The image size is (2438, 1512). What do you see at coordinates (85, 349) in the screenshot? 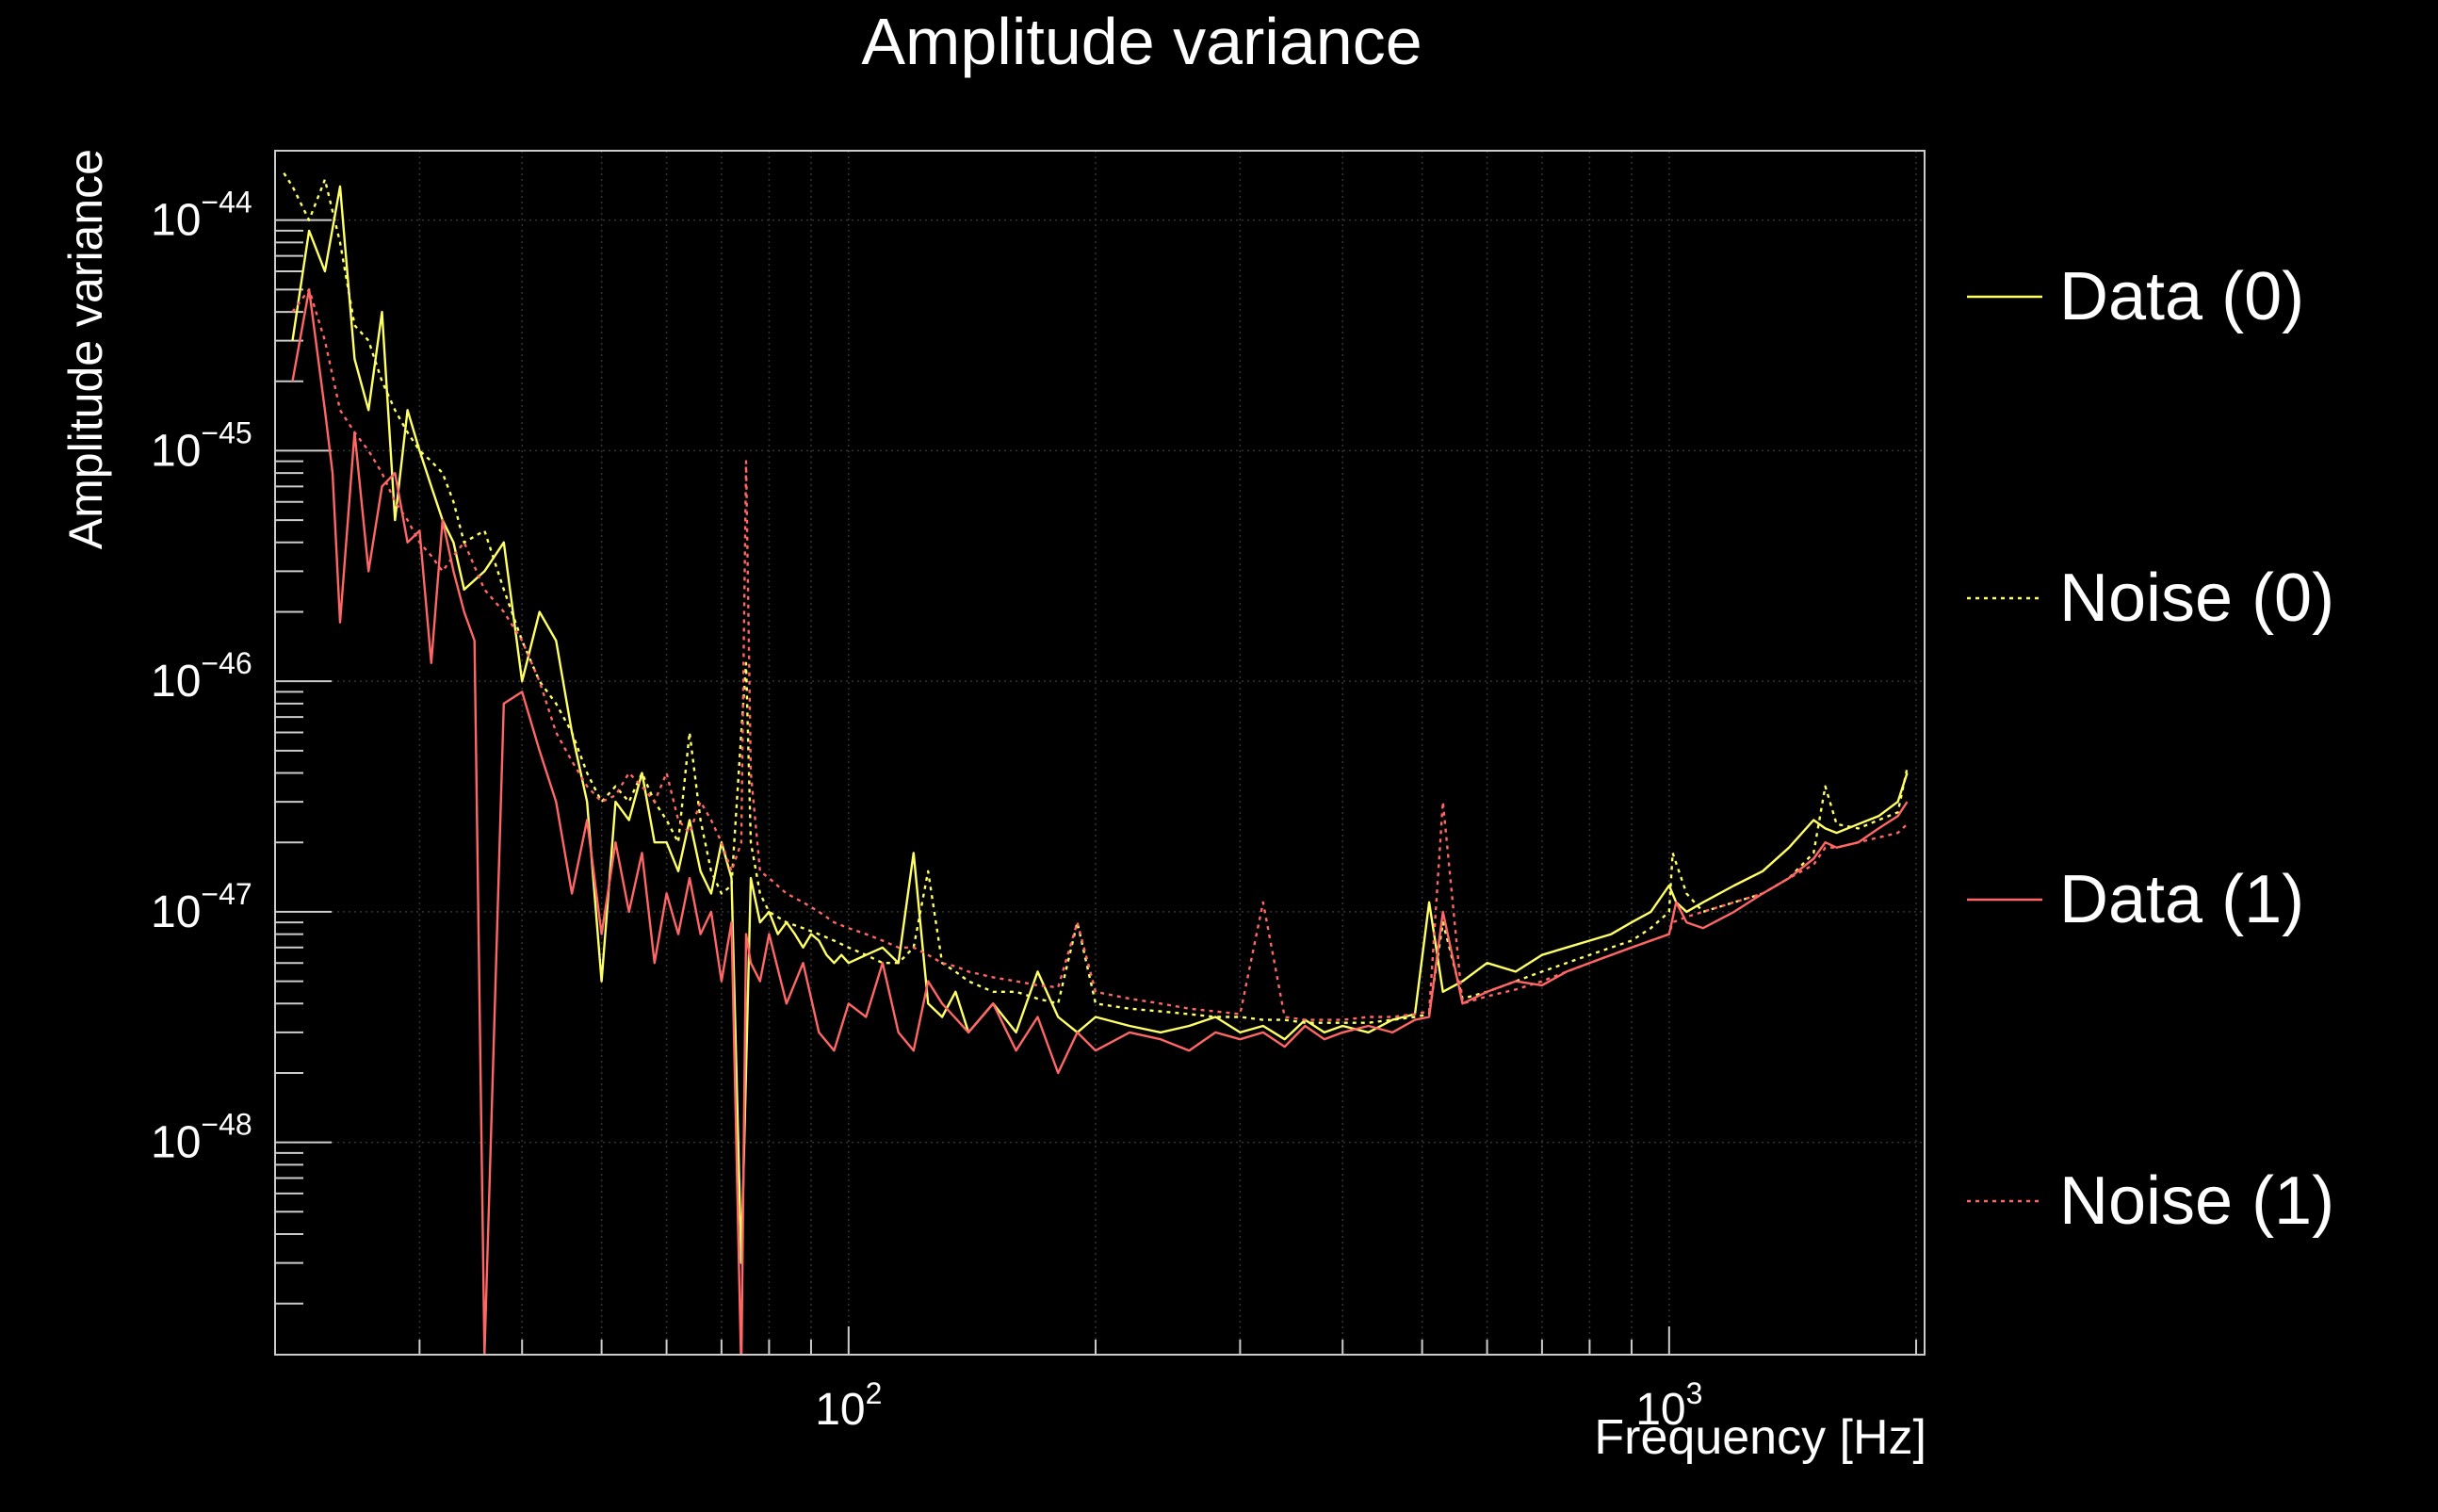
I see `y-axis-label: Amplitude variance` at bounding box center [85, 349].